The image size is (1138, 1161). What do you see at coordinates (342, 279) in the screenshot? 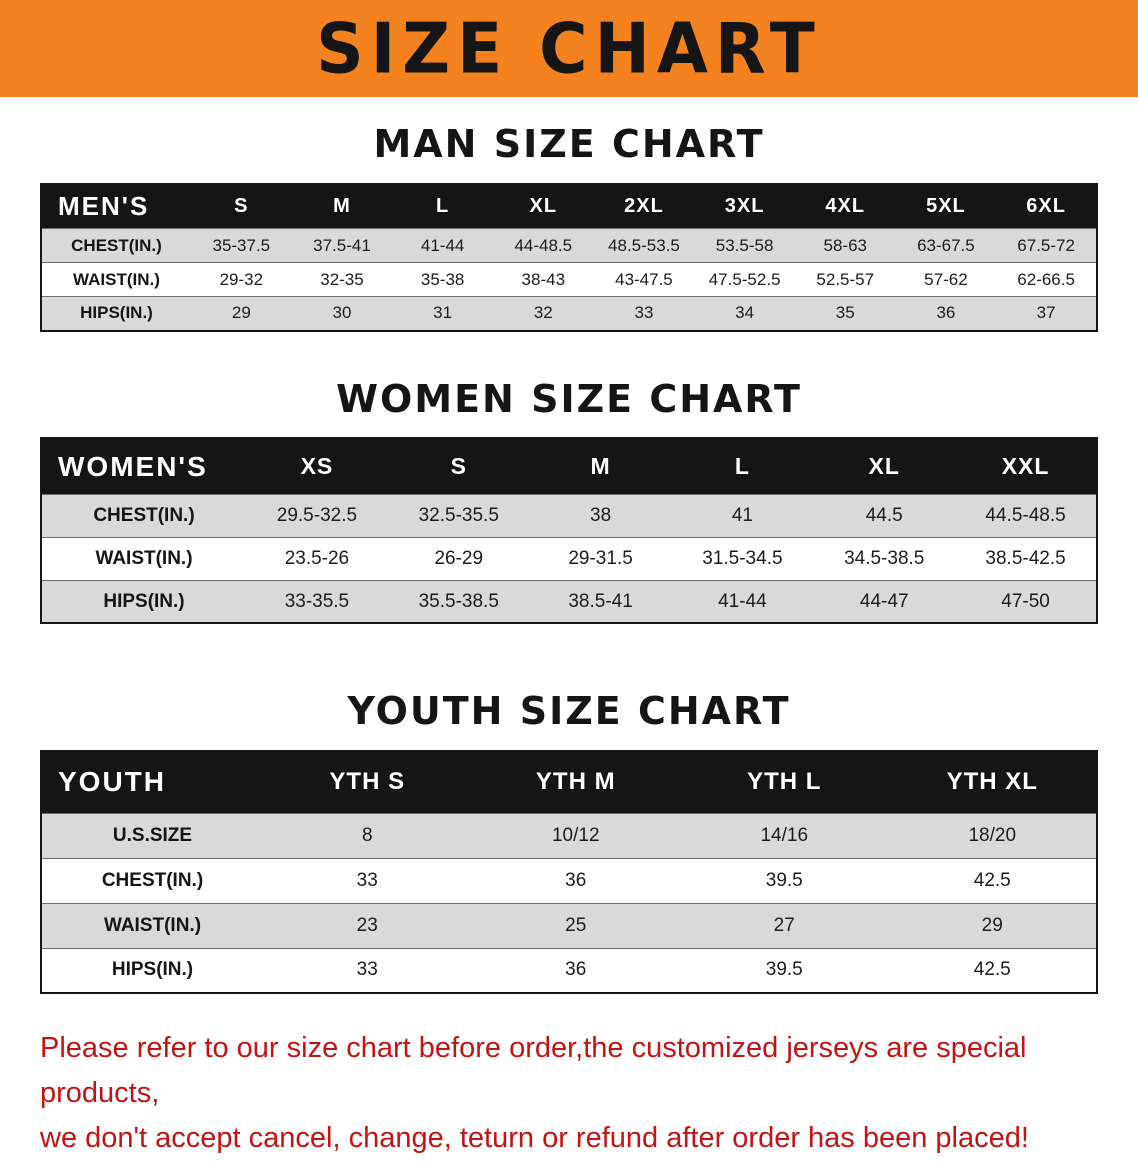
I see `measurement-value-cell: 32-35` at bounding box center [342, 279].